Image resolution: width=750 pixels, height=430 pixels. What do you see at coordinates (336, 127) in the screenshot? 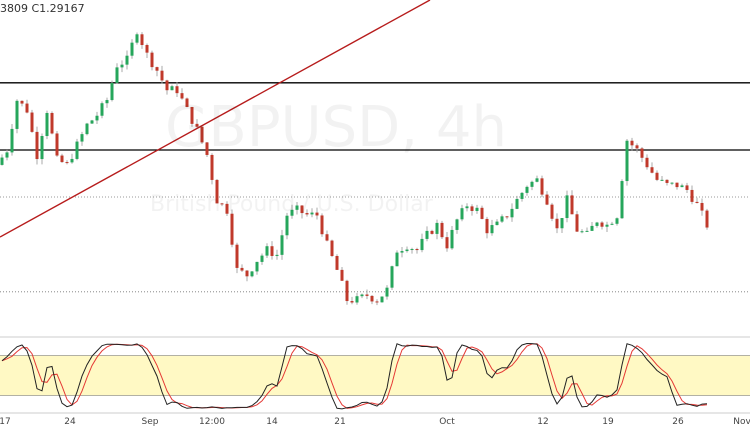
I see `watermark-symbol: GBPUSD, 4h` at bounding box center [336, 127].